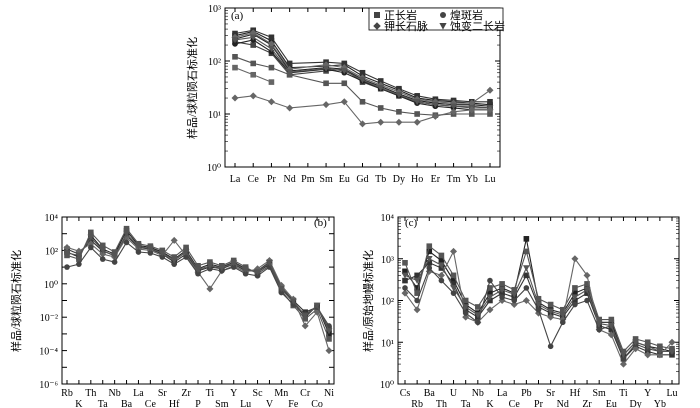 This screenshot has height=408, width=700. Describe the element at coordinates (174, 240) in the screenshot. I see `data-point-b4` at that location.